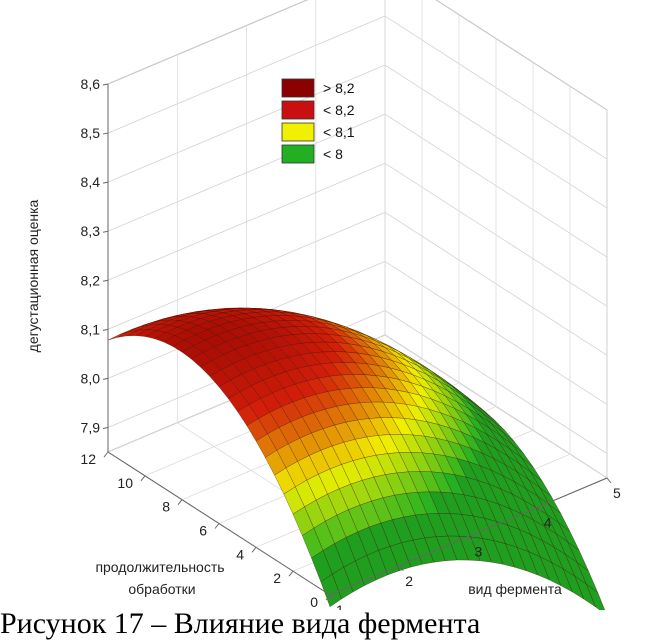 The width and height of the screenshot is (654, 640). Describe the element at coordinates (318, 121) in the screenshot. I see `legend: > 8,2 < 8,2 < 8,1 < 8` at that location.